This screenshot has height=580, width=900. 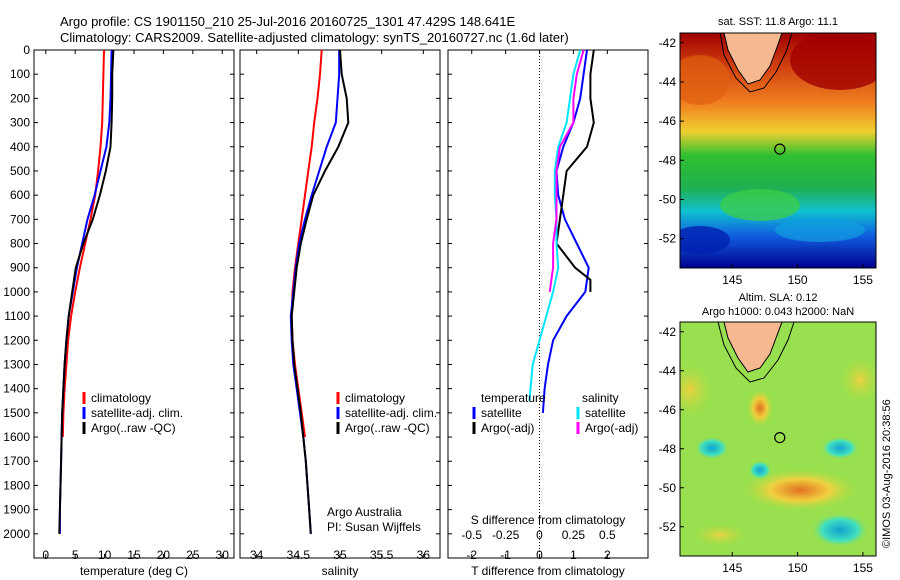 I want to click on depth-tick-label: 400, so click(x=20, y=147).